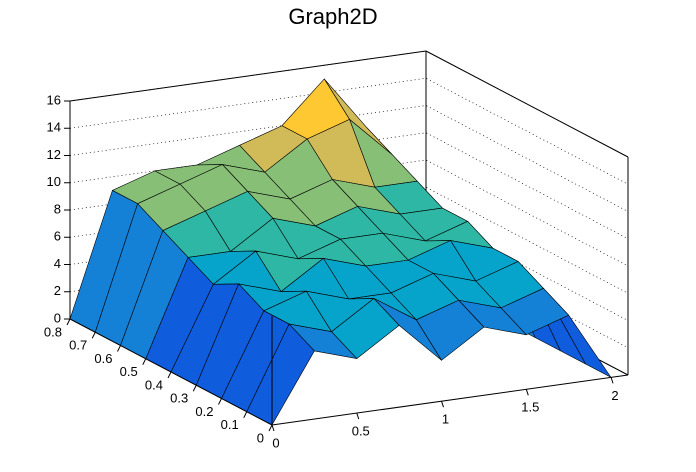 This screenshot has height=472, width=696. I want to click on x-tick-label: 0, so click(275, 442).